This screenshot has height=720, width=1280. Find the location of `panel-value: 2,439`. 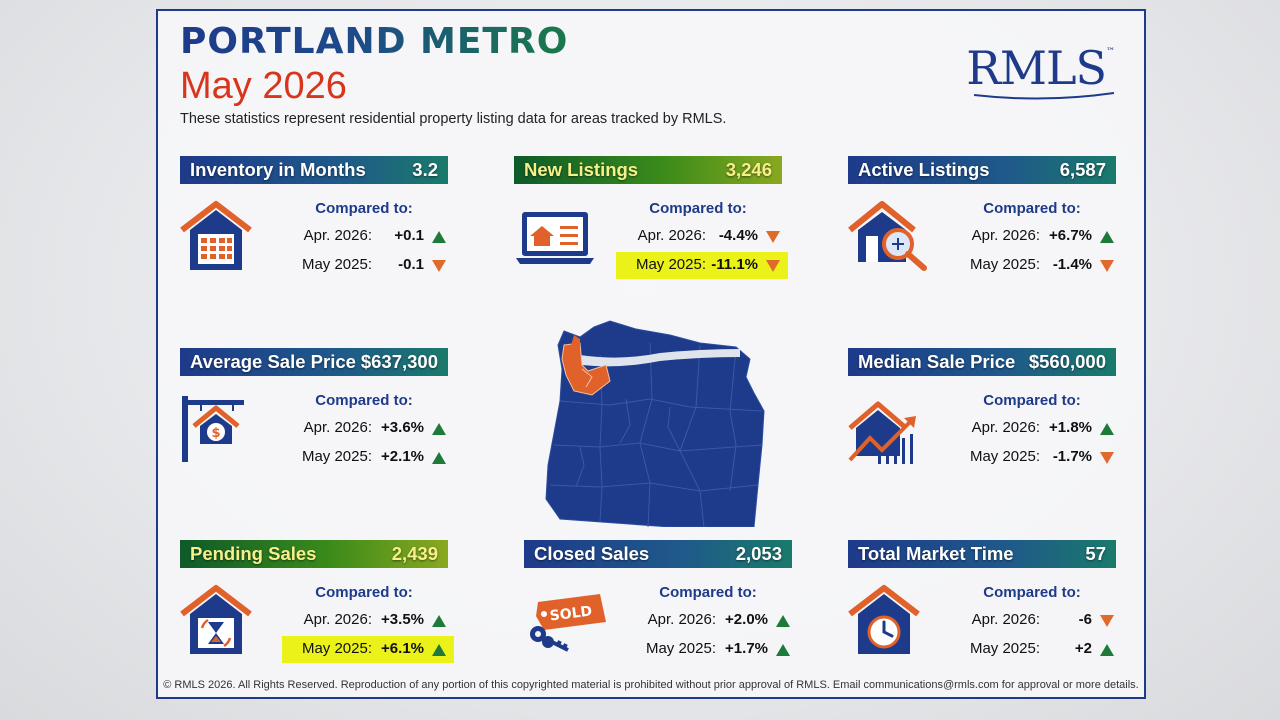

panel-value: 2,439 is located at coordinates (414, 553).